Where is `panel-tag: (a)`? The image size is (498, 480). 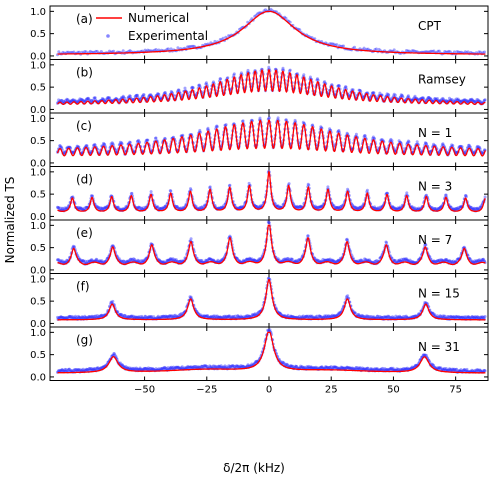 panel-tag: (a) is located at coordinates (84, 19).